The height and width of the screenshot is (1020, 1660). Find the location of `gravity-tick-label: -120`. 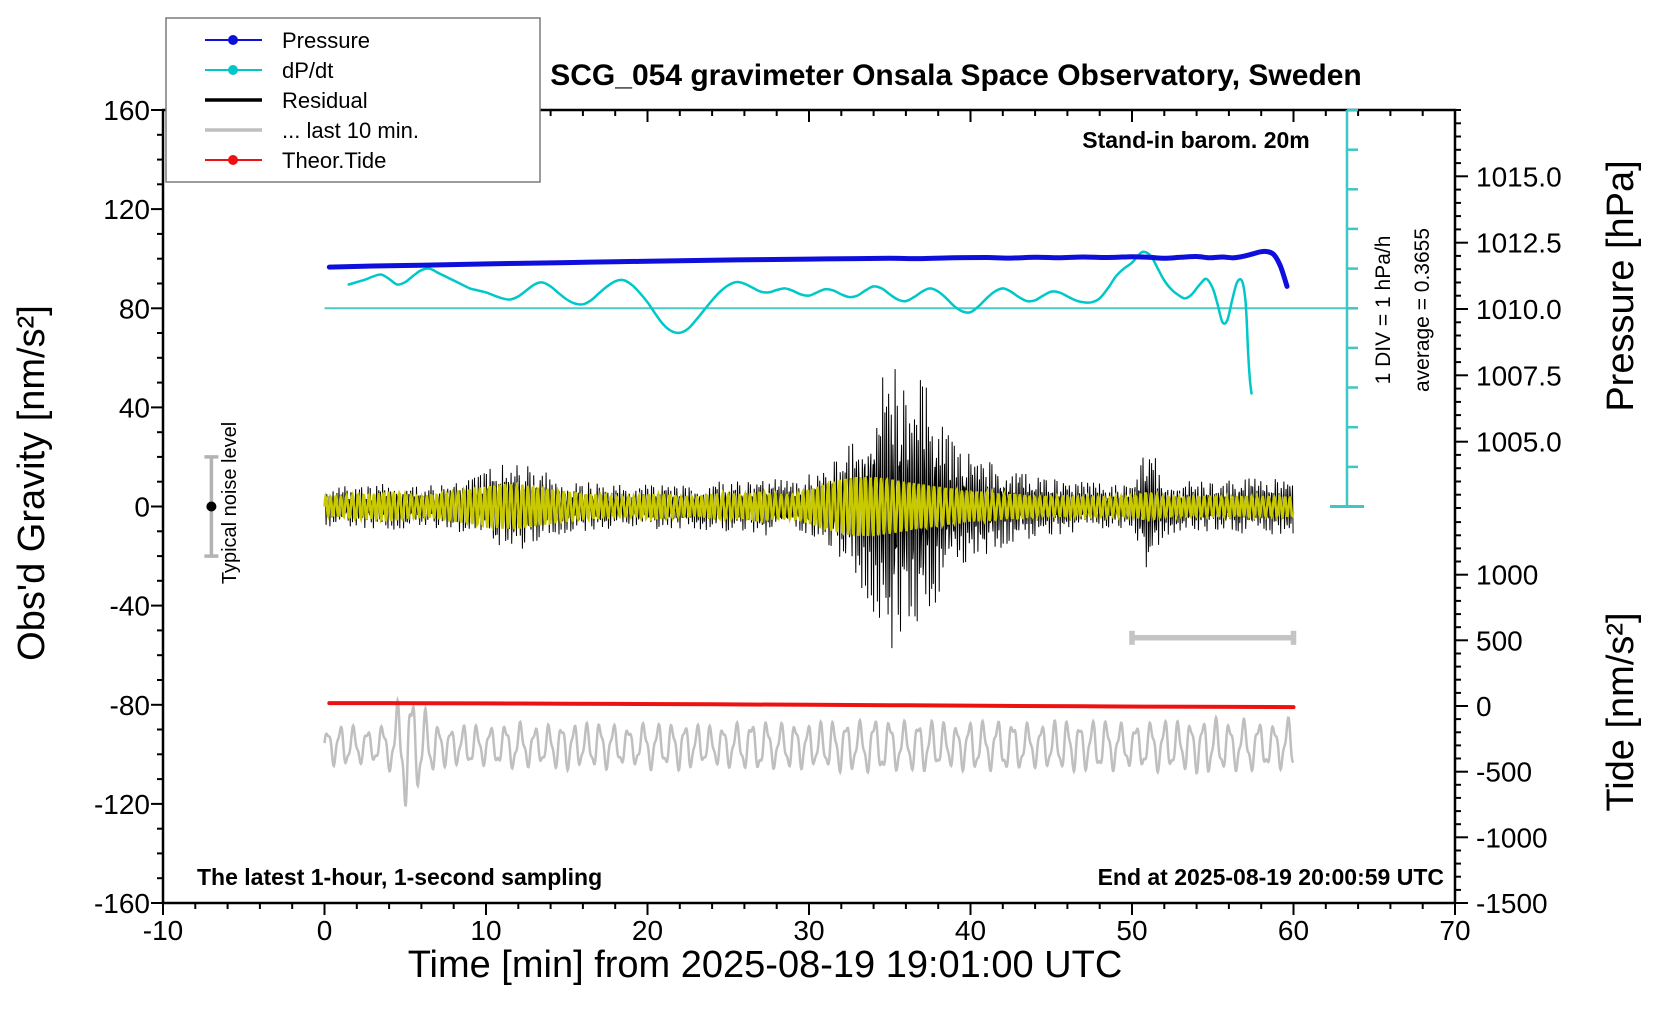

gravity-tick-label: -120 is located at coordinates (122, 804).